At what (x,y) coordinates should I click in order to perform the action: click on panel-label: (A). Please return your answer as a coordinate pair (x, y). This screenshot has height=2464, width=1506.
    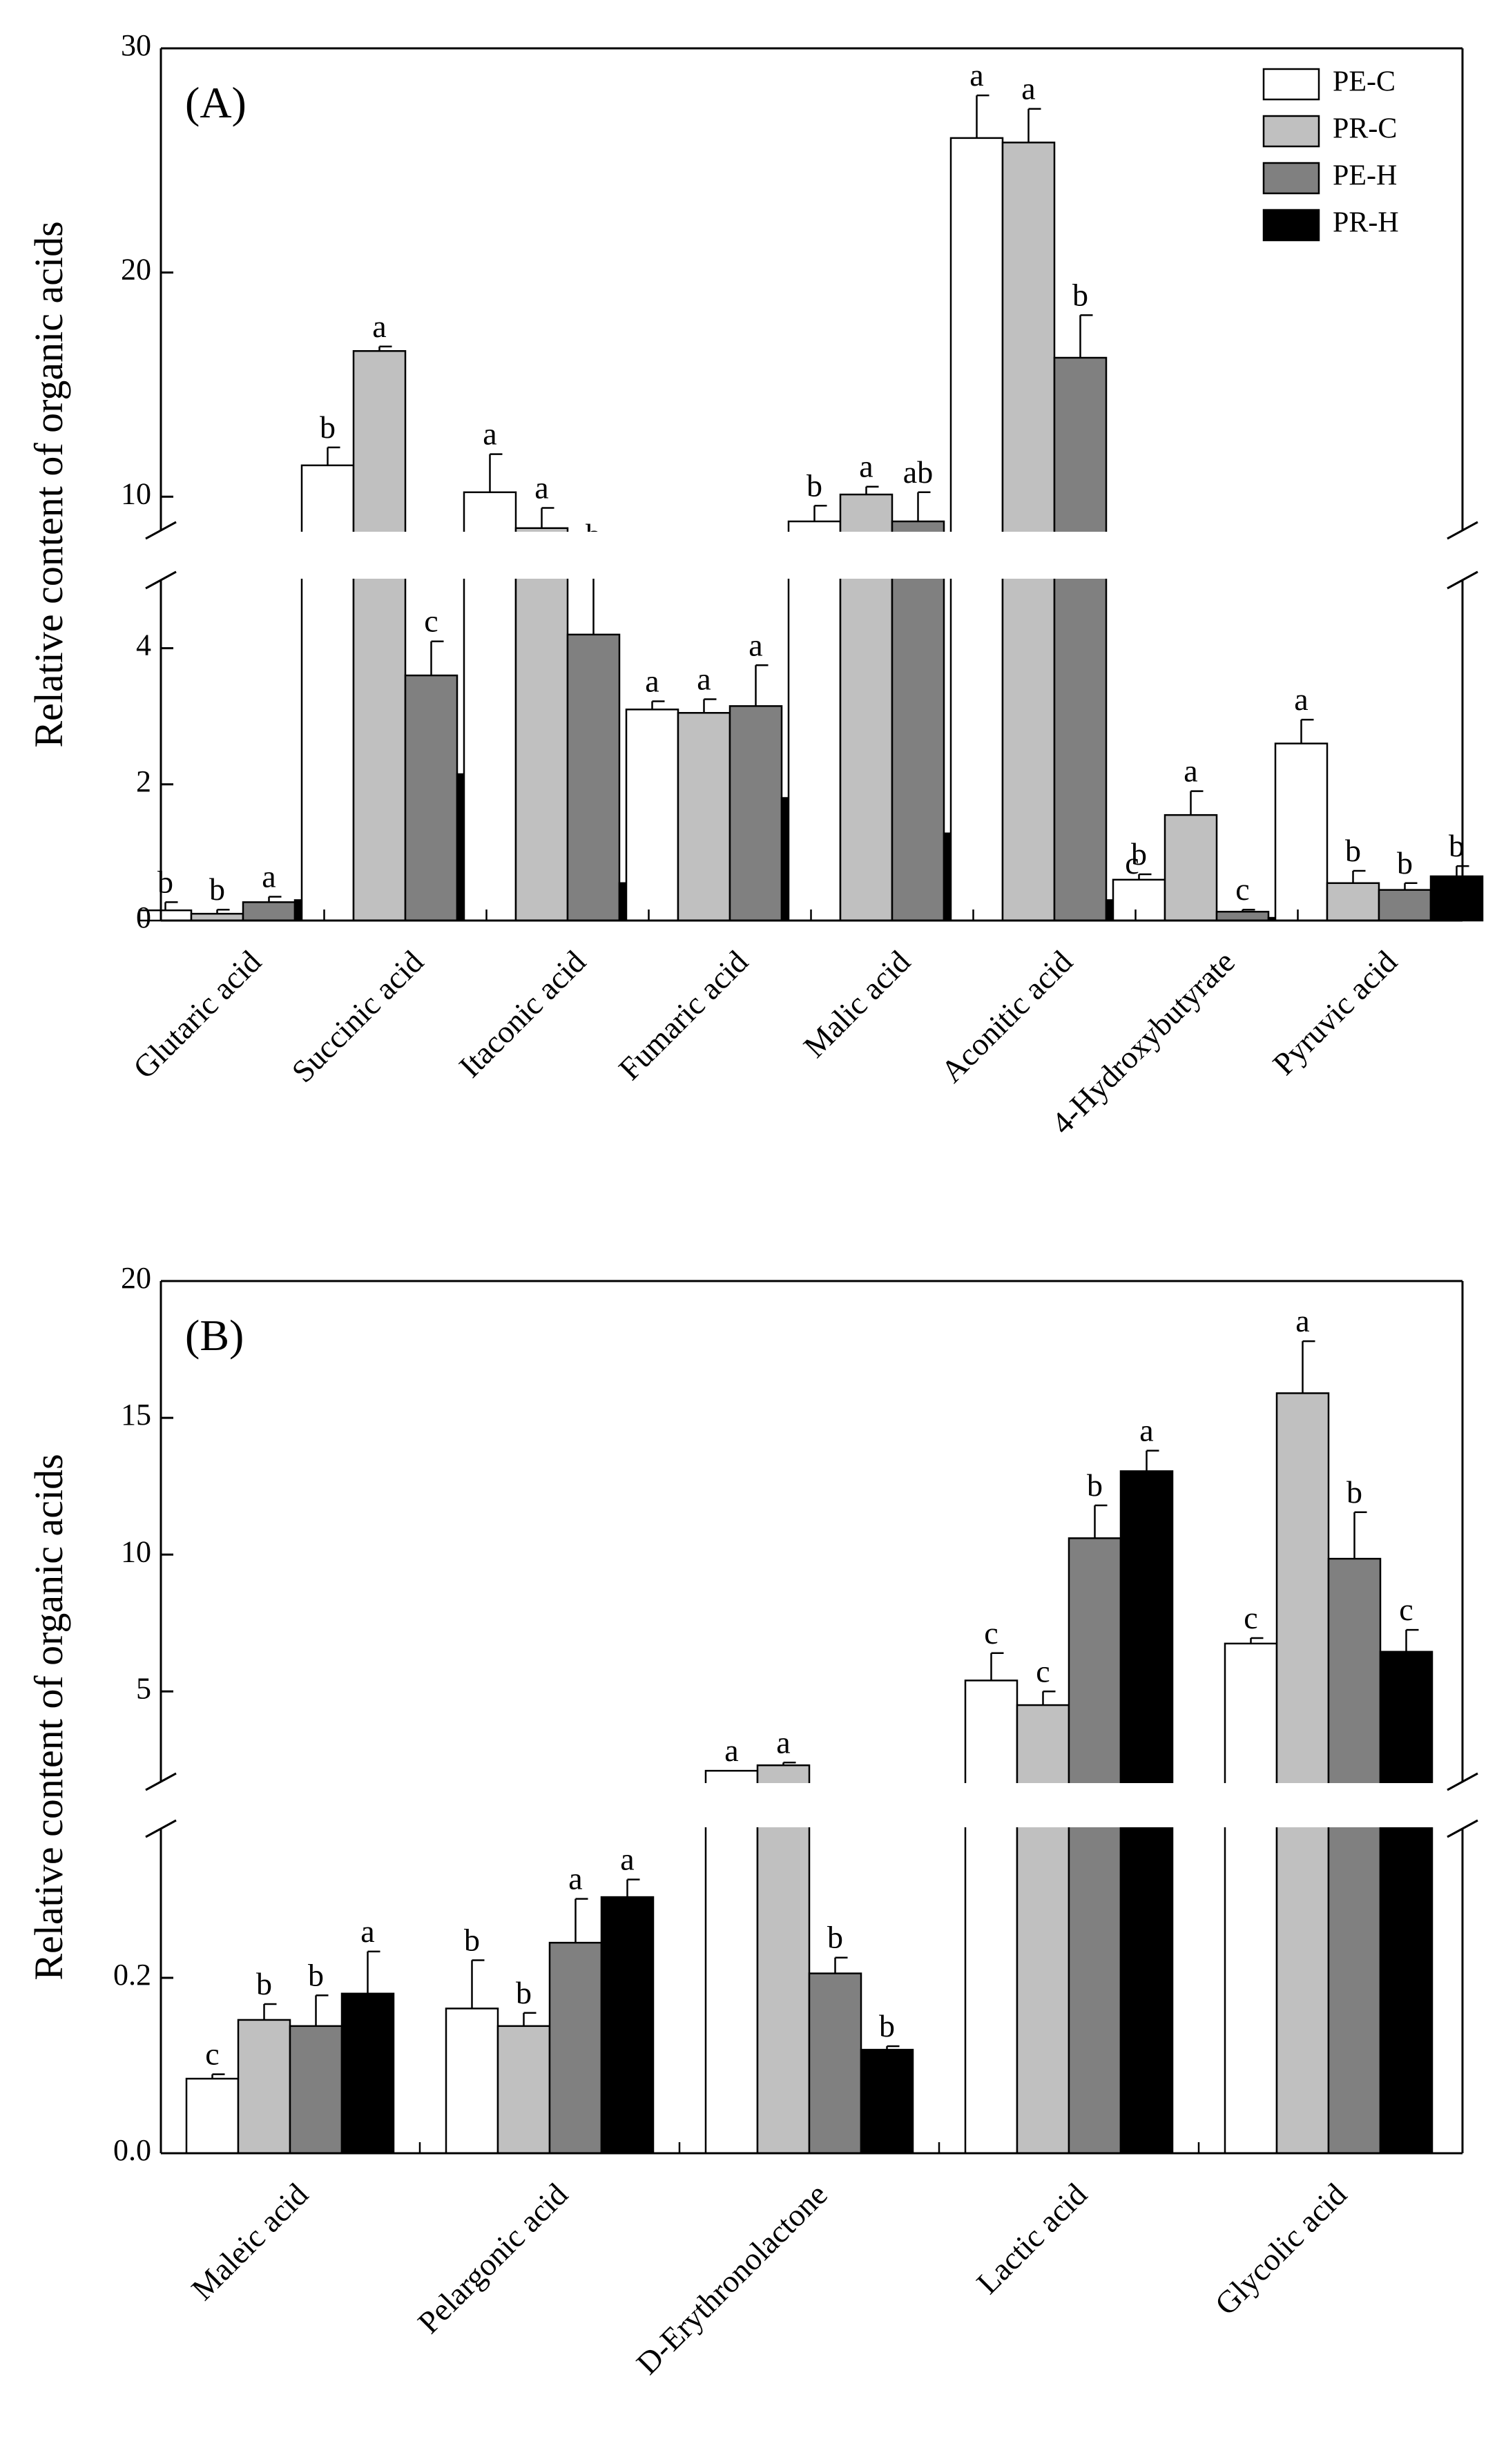
    Looking at the image, I should click on (216, 102).